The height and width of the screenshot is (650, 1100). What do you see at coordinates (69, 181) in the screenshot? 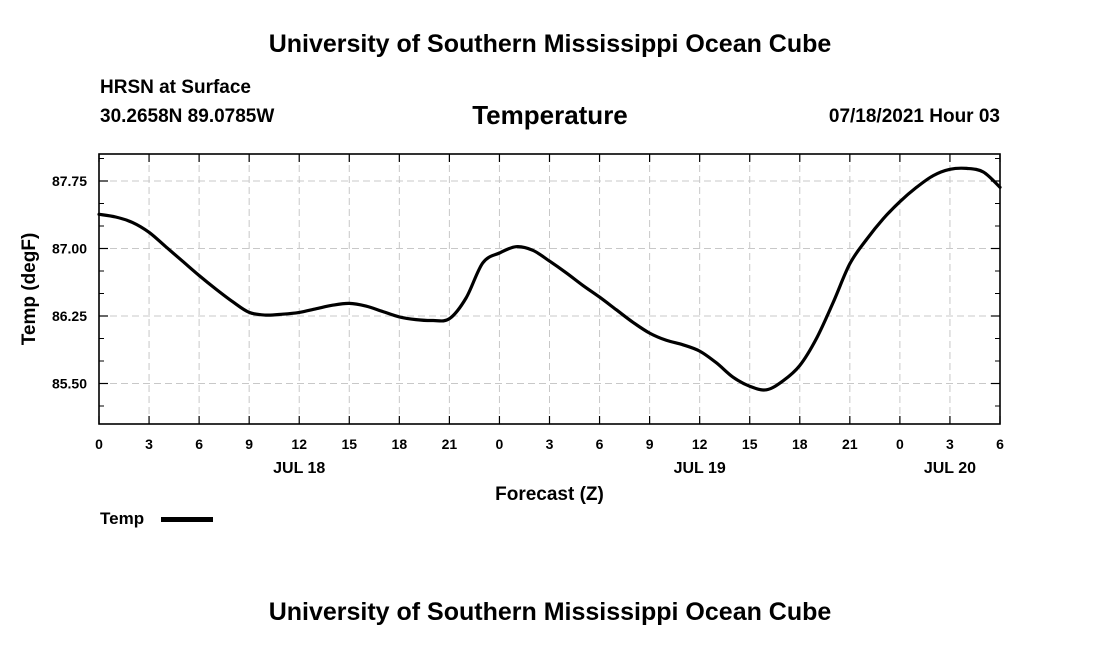
I see `y-tick-label: 87.75` at bounding box center [69, 181].